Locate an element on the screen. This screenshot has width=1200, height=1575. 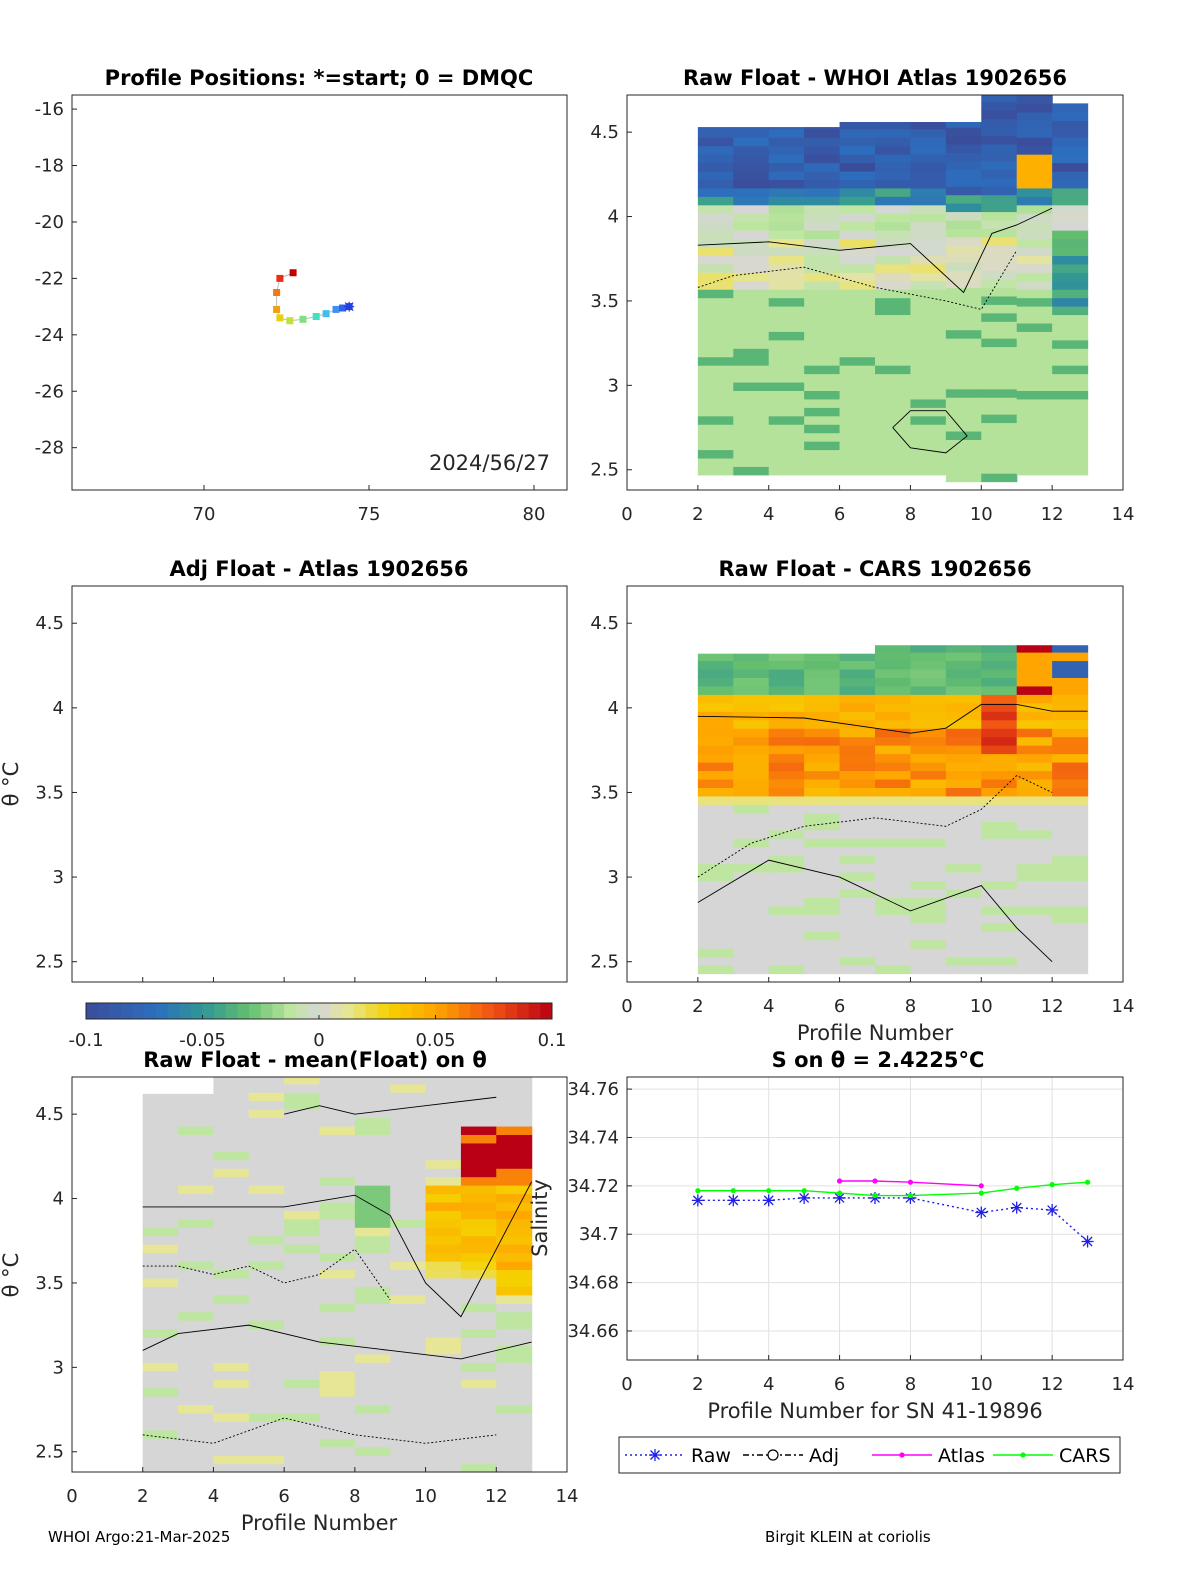
y-tick-label: 2.5 is located at coordinates (604, 962).